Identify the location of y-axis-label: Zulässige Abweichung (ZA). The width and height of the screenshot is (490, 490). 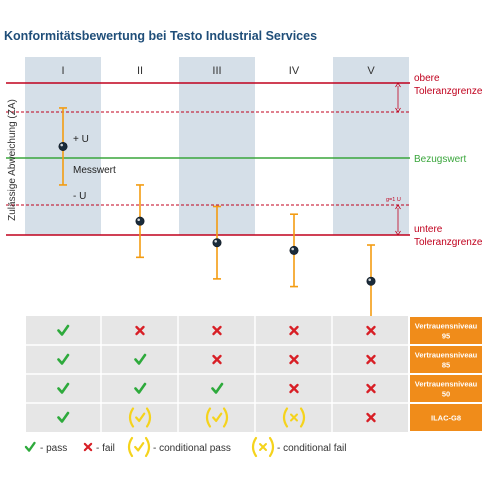
(12, 160).